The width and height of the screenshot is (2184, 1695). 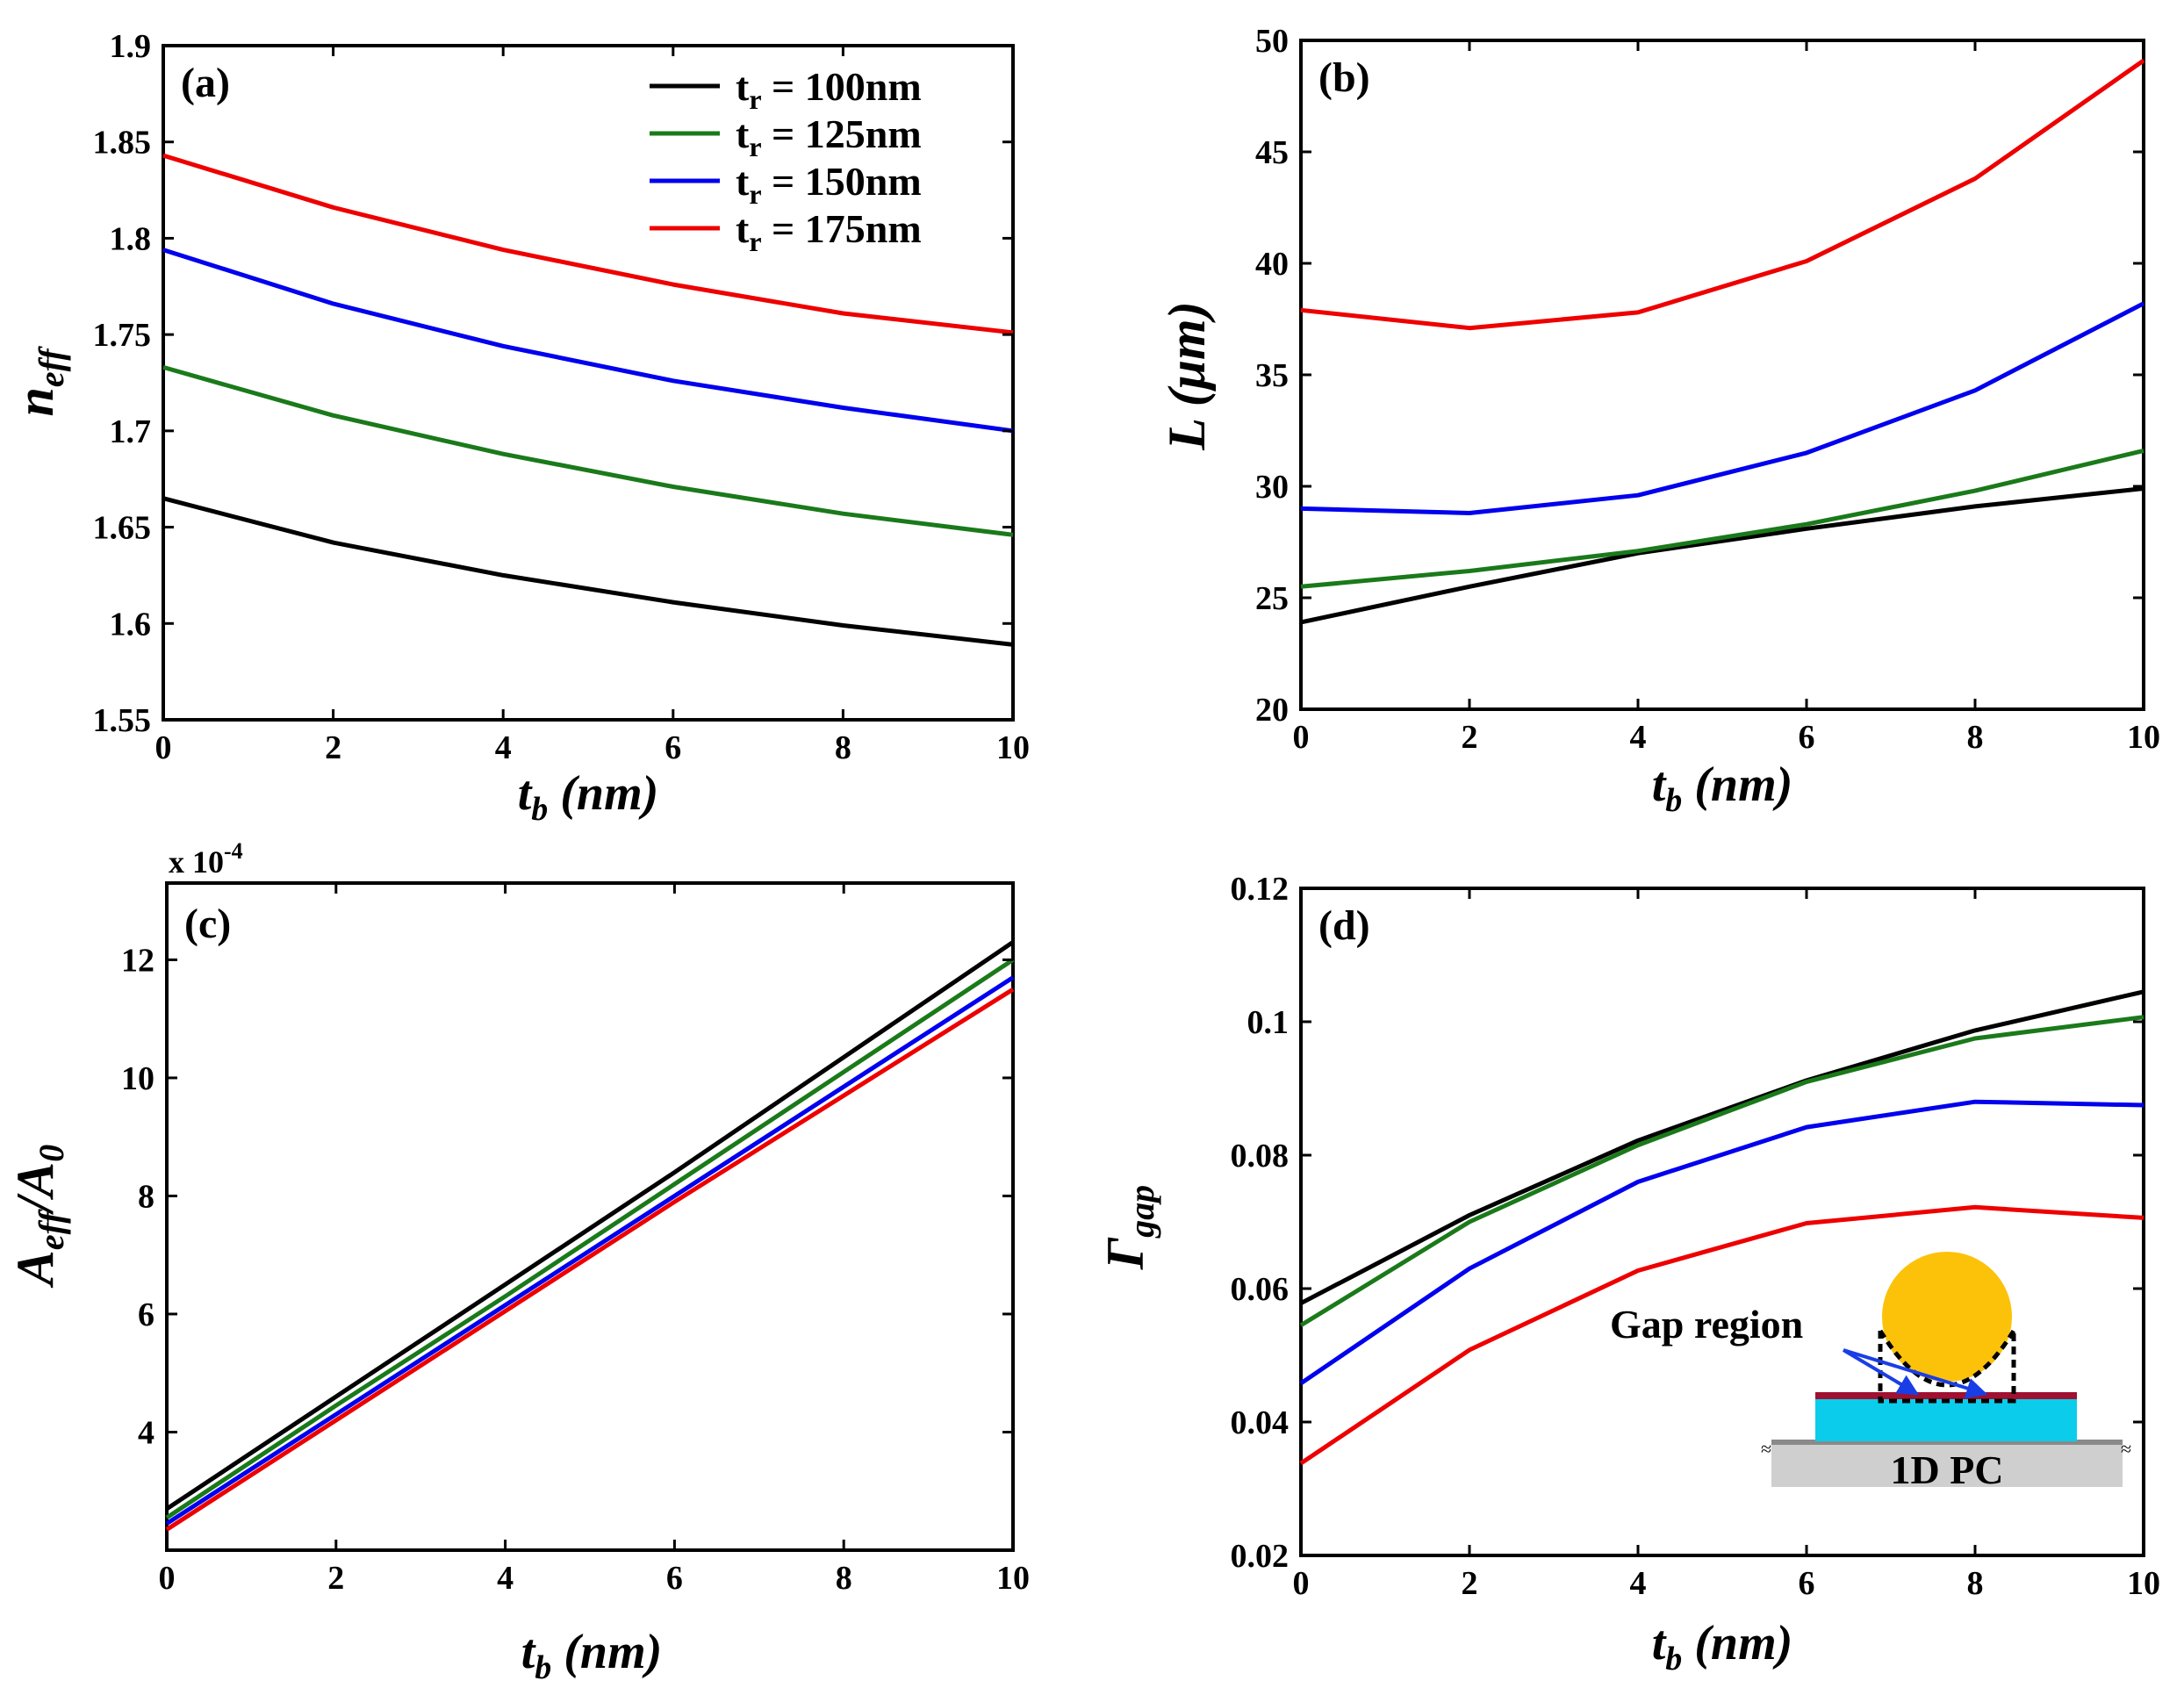 I want to click on y-tick-label: 10, so click(x=137, y=1078).